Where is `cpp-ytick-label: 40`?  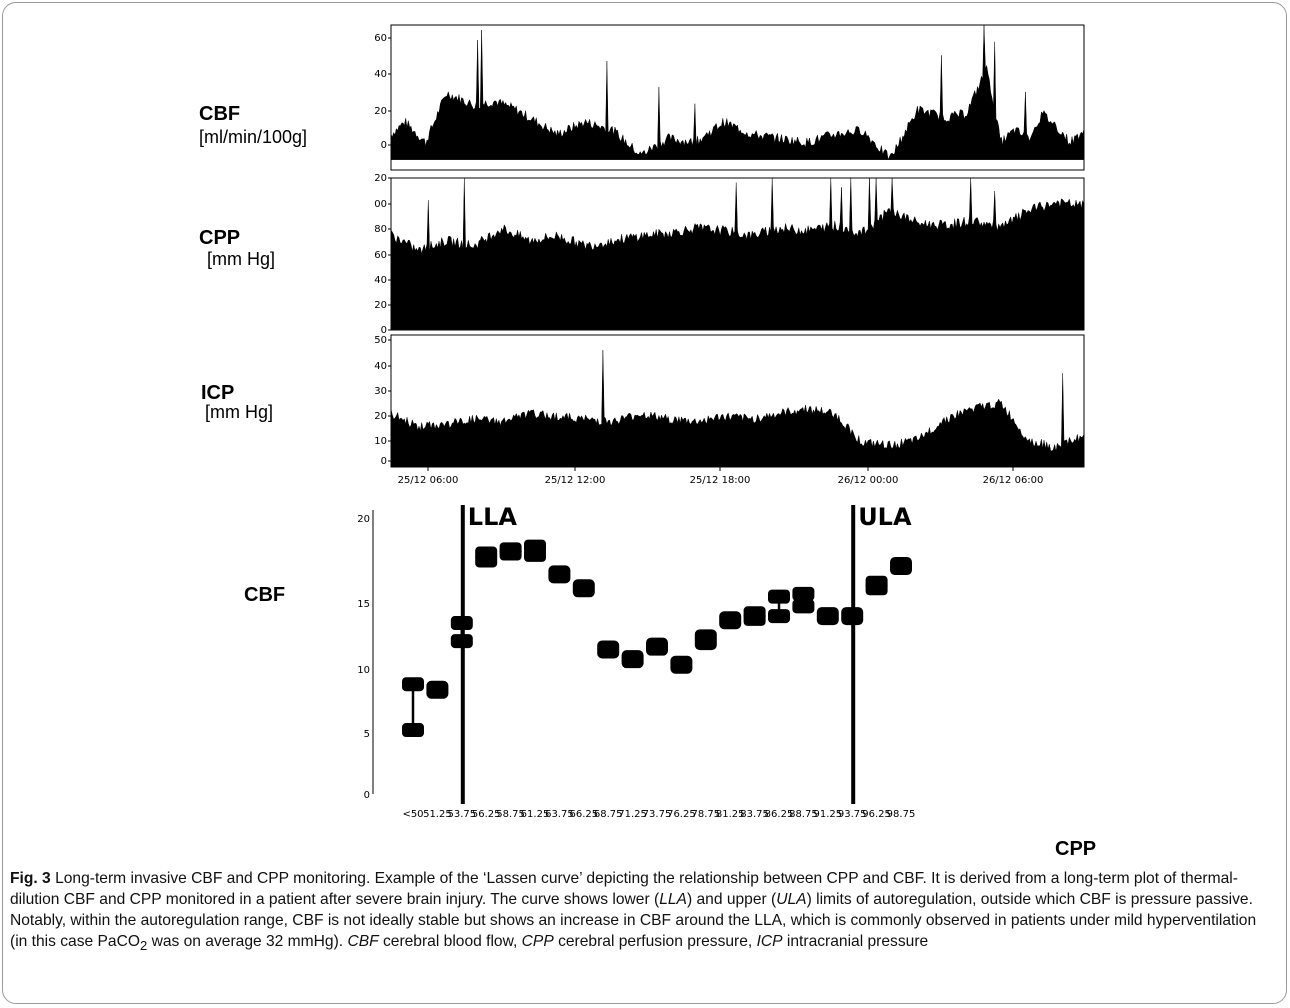 cpp-ytick-label: 40 is located at coordinates (380, 280).